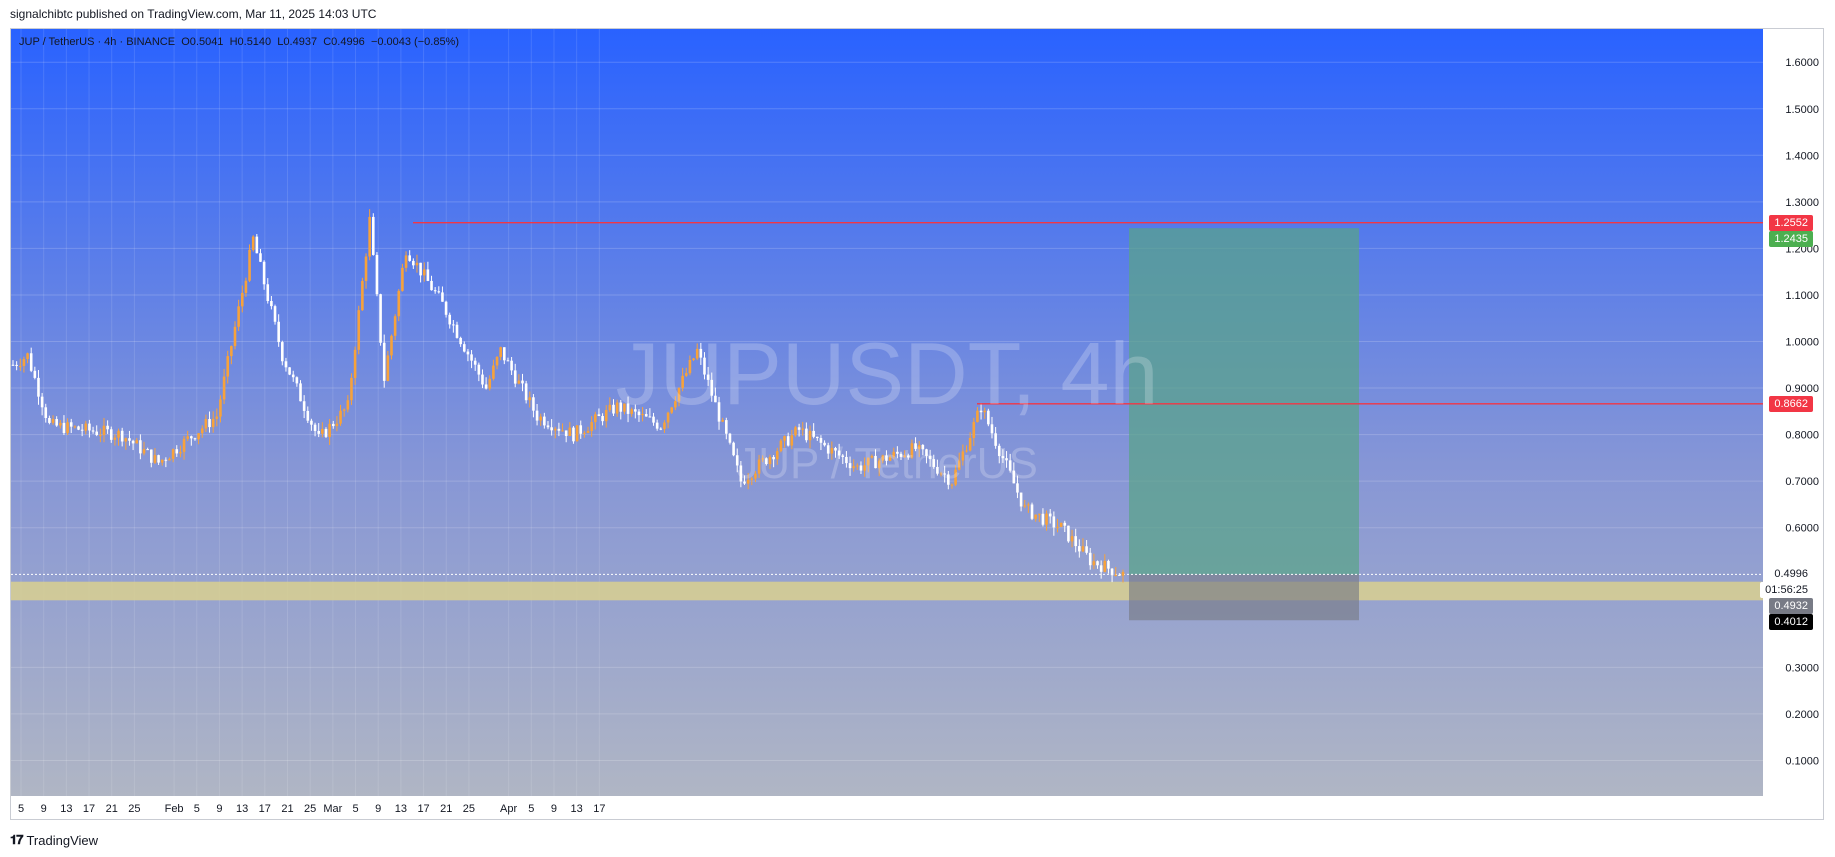  I want to click on change-value: −0.0043 (−0.85%), so click(415, 42).